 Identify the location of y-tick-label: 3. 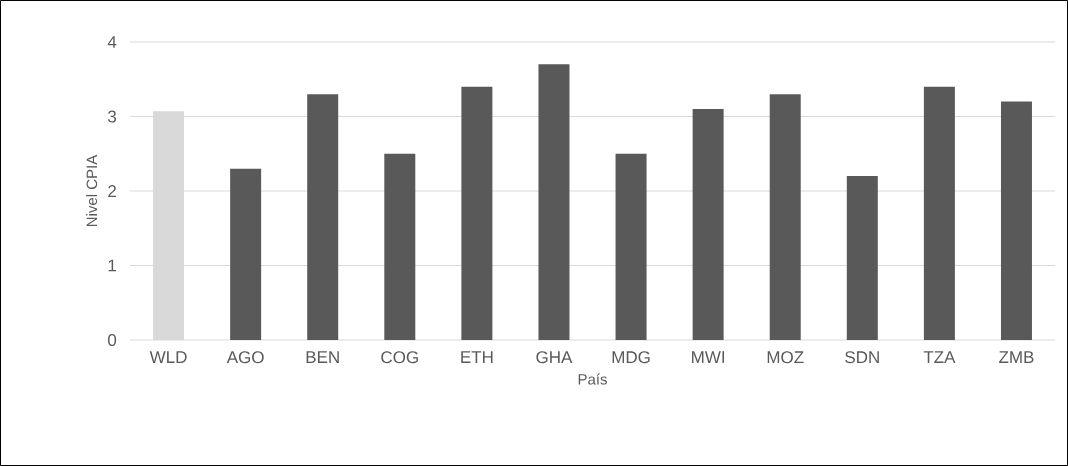
(112, 116).